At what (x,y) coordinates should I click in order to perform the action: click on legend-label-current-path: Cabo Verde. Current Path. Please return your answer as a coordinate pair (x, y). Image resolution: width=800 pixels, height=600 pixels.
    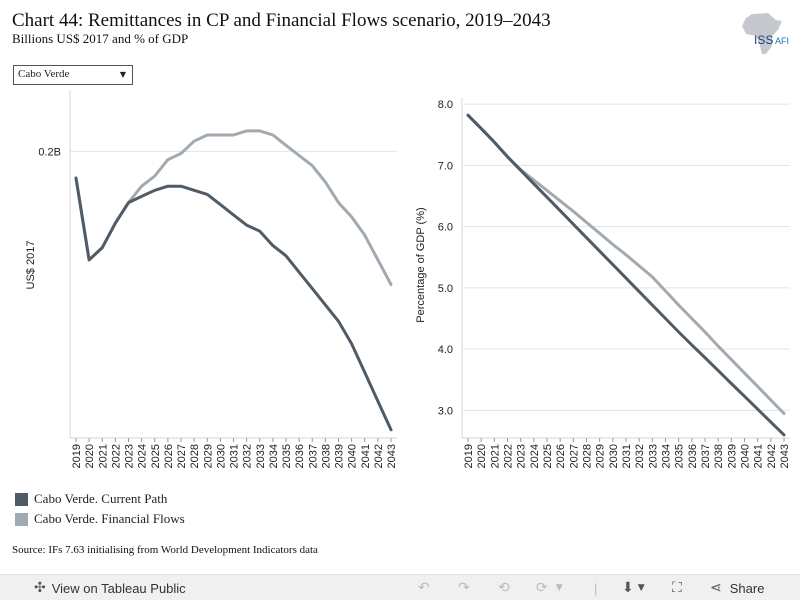
    Looking at the image, I should click on (101, 498).